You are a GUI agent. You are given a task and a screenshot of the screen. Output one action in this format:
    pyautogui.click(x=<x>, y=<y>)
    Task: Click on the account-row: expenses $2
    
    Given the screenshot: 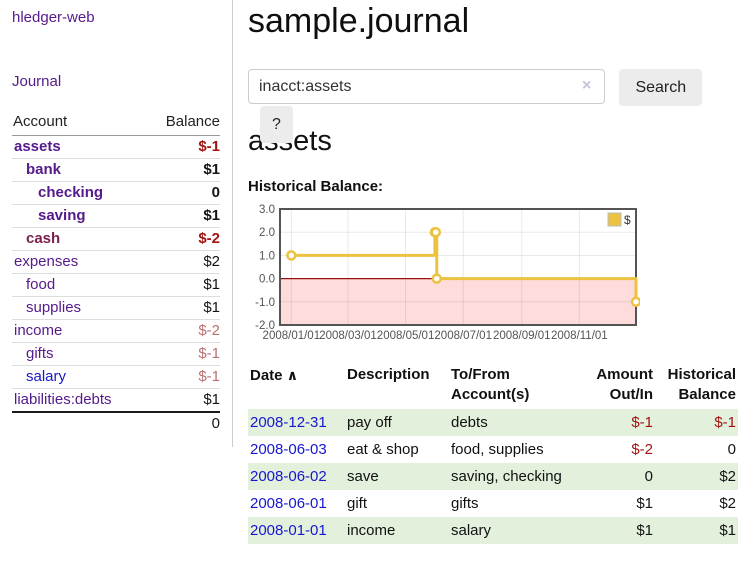 What is the action you would take?
    pyautogui.click(x=116, y=262)
    